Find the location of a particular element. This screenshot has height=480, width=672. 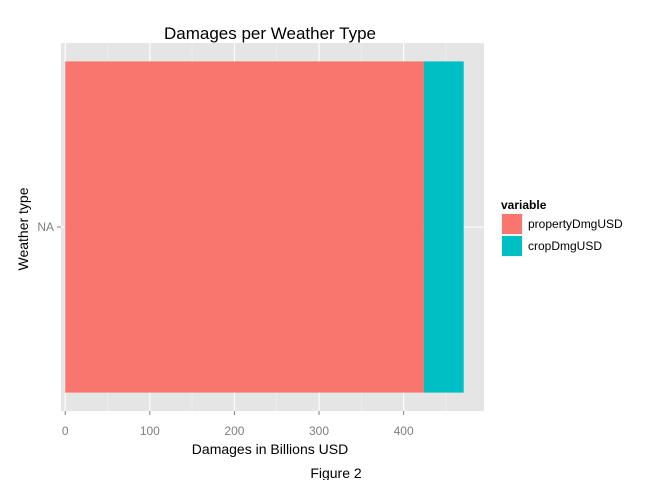

x-tick-label: 300 is located at coordinates (319, 431).